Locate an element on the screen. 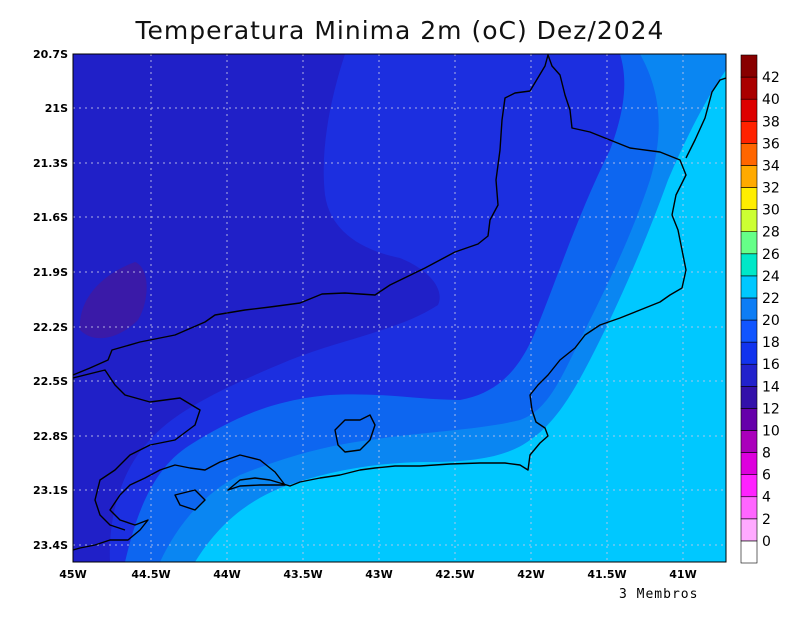  lon-label: 42.5W is located at coordinates (454, 574).